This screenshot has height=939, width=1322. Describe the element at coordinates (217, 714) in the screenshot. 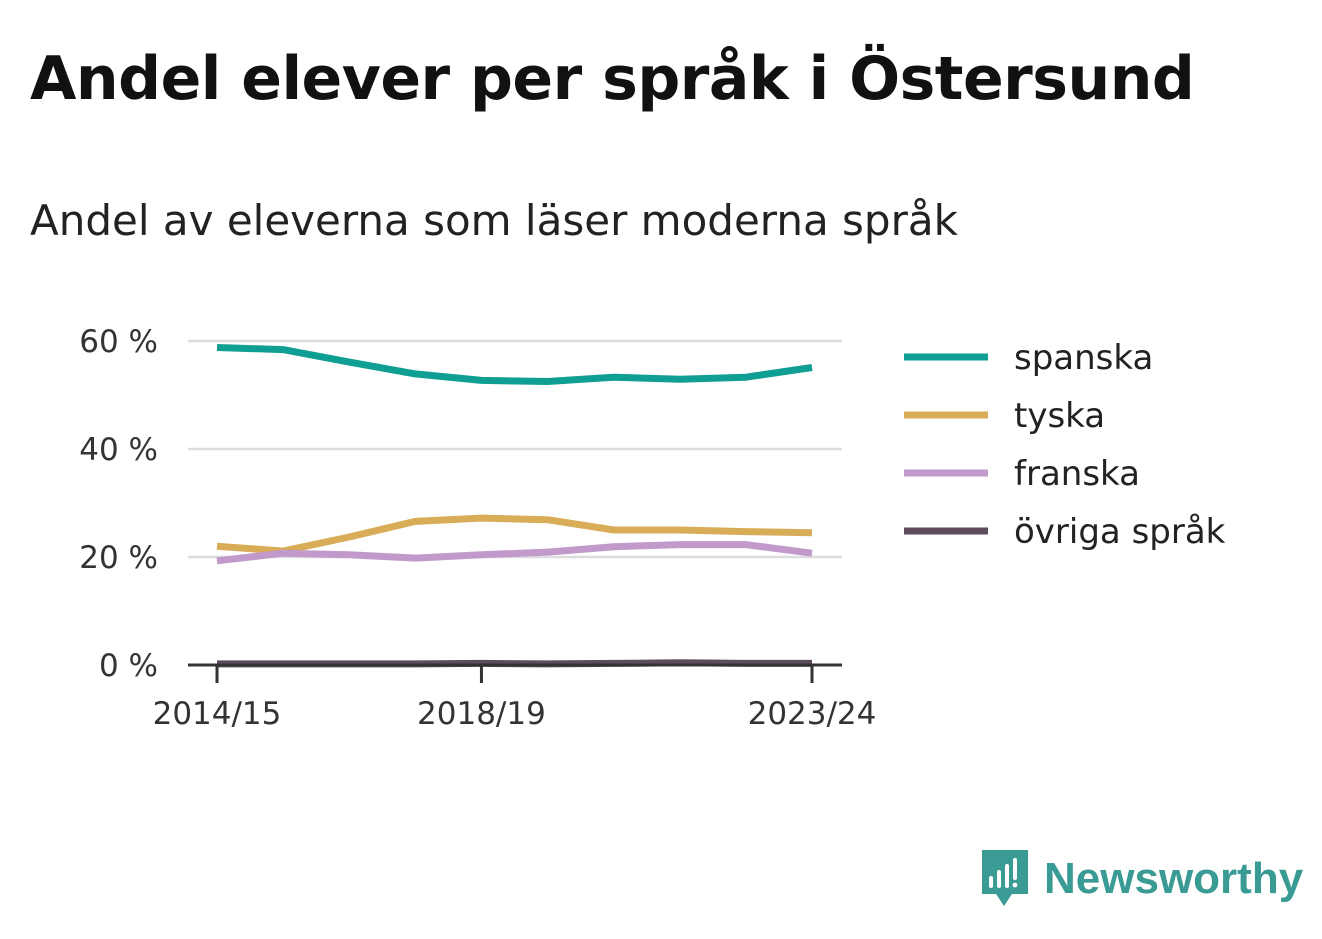

I see `x-tick-label: 2014/15` at that location.